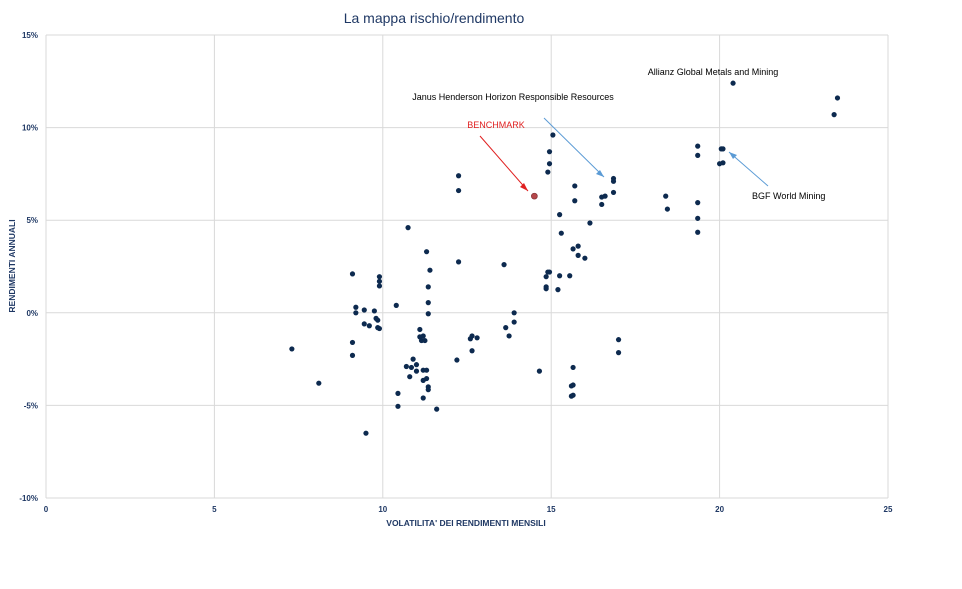  I want to click on bgf-label: BGF World Mining, so click(788, 196).